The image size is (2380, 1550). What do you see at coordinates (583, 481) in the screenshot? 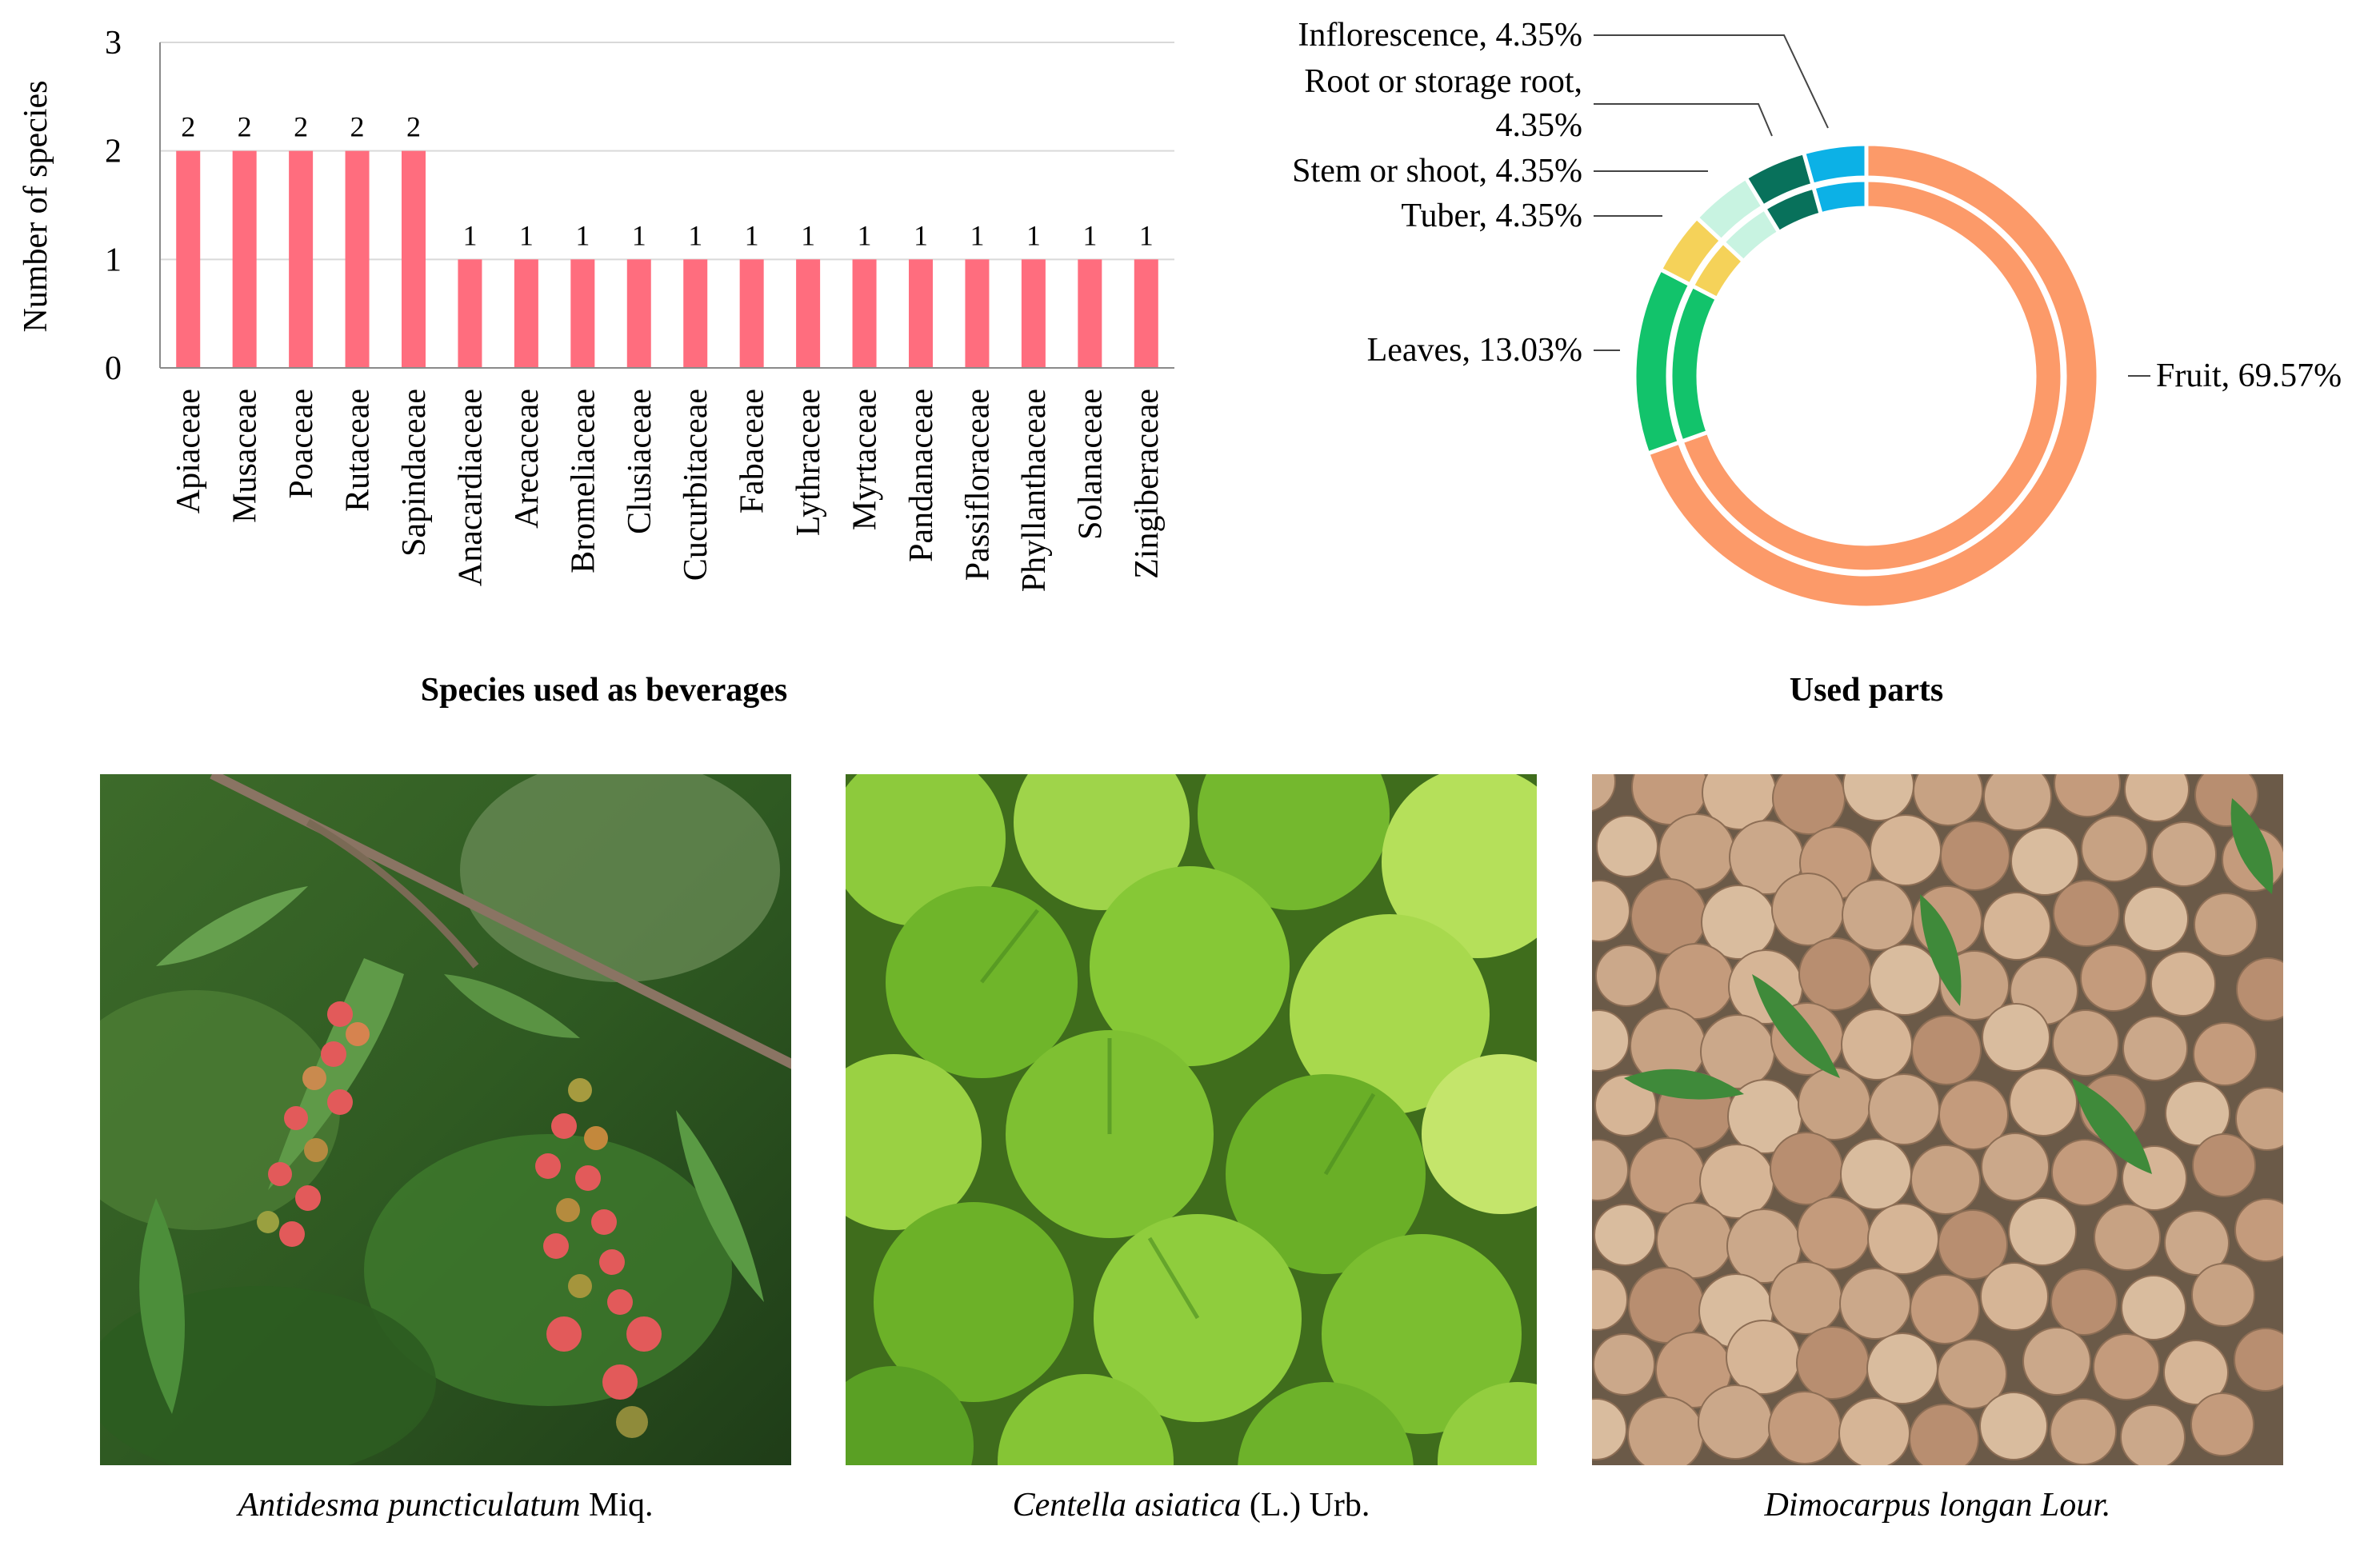
I see `category-tick-label: Bromeliaceae` at bounding box center [583, 481].